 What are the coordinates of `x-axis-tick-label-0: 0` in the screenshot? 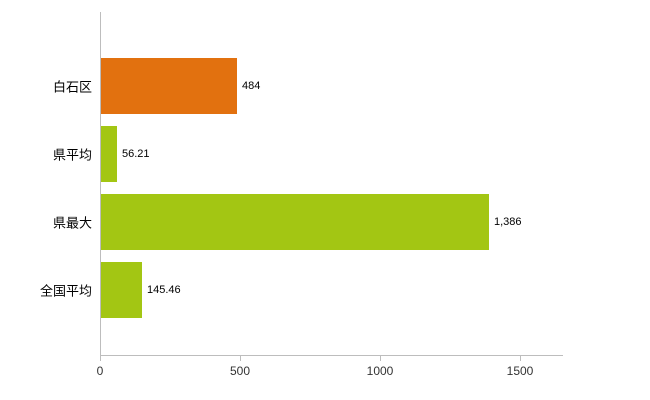 It's located at (100, 371).